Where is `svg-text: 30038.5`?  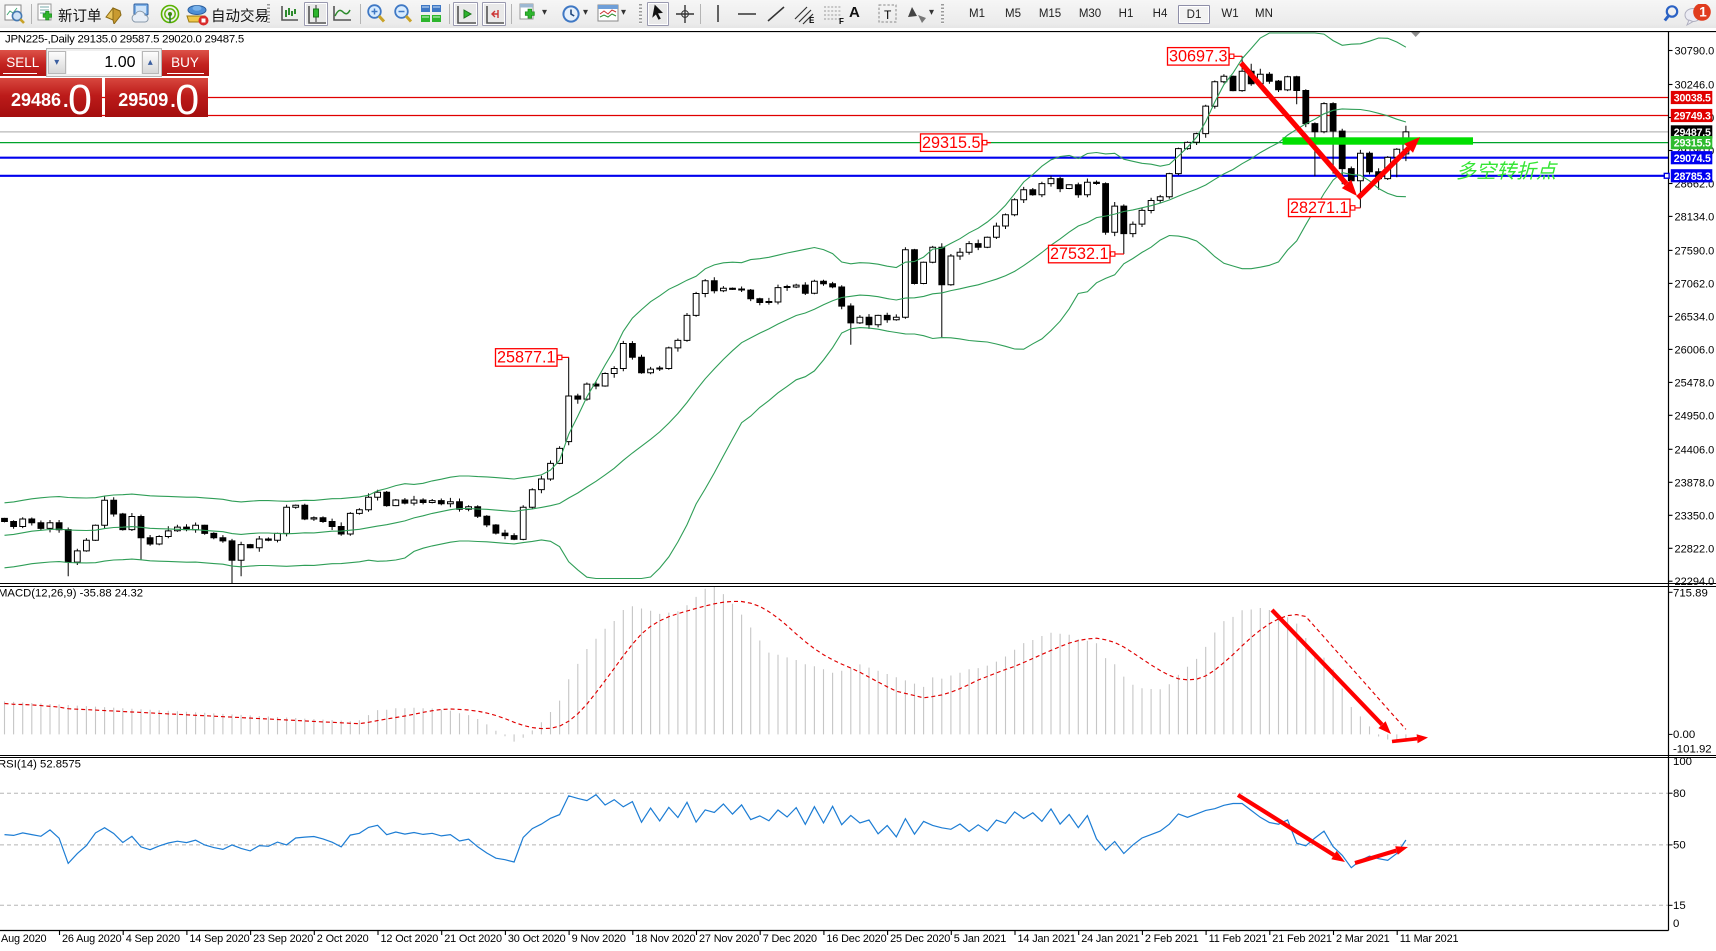 svg-text: 30038.5 is located at coordinates (1692, 99).